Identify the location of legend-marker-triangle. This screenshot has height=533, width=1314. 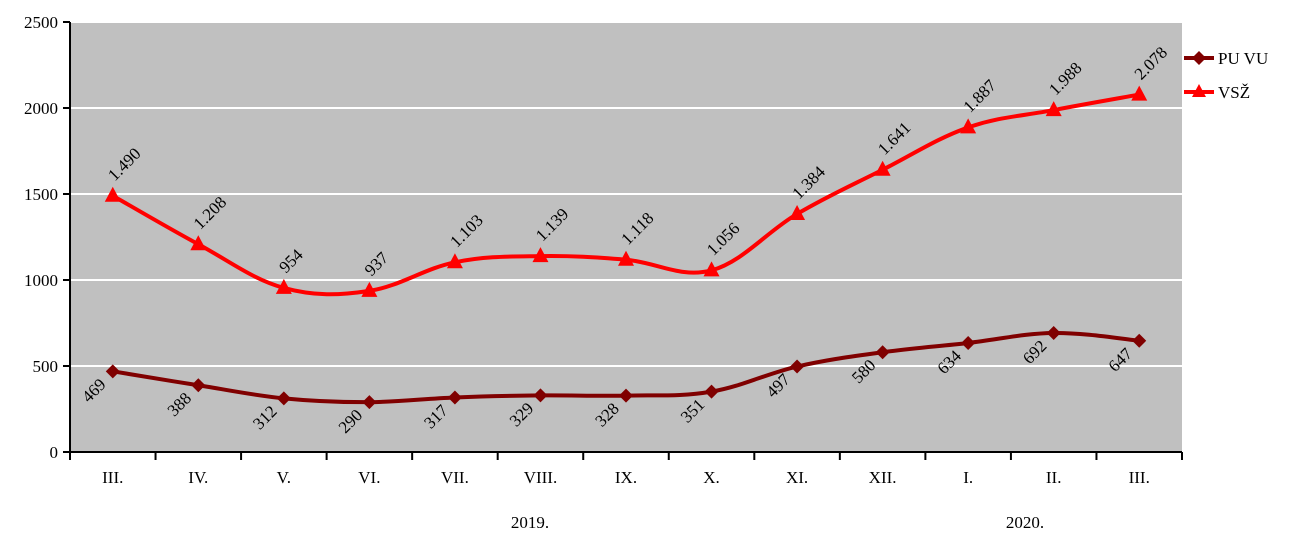
(1199, 90).